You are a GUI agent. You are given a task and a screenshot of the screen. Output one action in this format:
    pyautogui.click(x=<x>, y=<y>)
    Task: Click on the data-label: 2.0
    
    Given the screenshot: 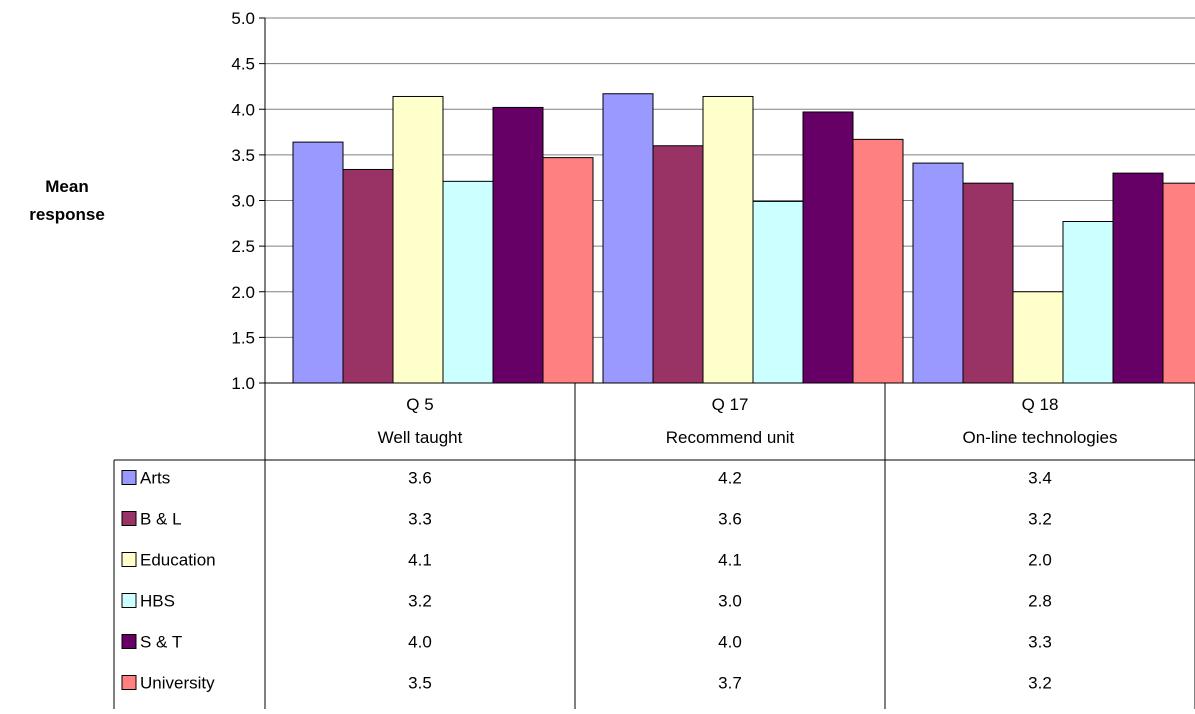 What is the action you would take?
    pyautogui.click(x=1040, y=560)
    